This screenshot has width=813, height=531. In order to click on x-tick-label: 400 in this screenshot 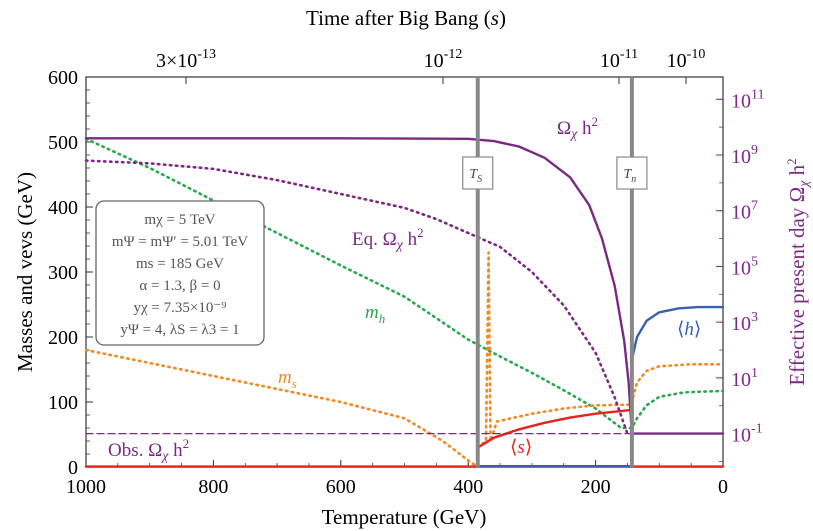, I will do `click(468, 487)`.